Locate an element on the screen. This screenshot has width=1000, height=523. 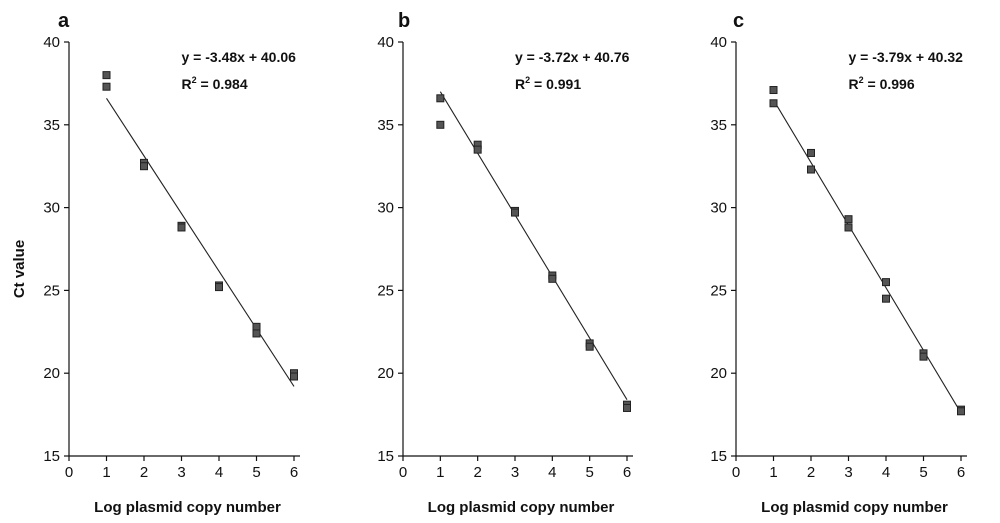
r-squared: R2 = 0.996 is located at coordinates (882, 83).